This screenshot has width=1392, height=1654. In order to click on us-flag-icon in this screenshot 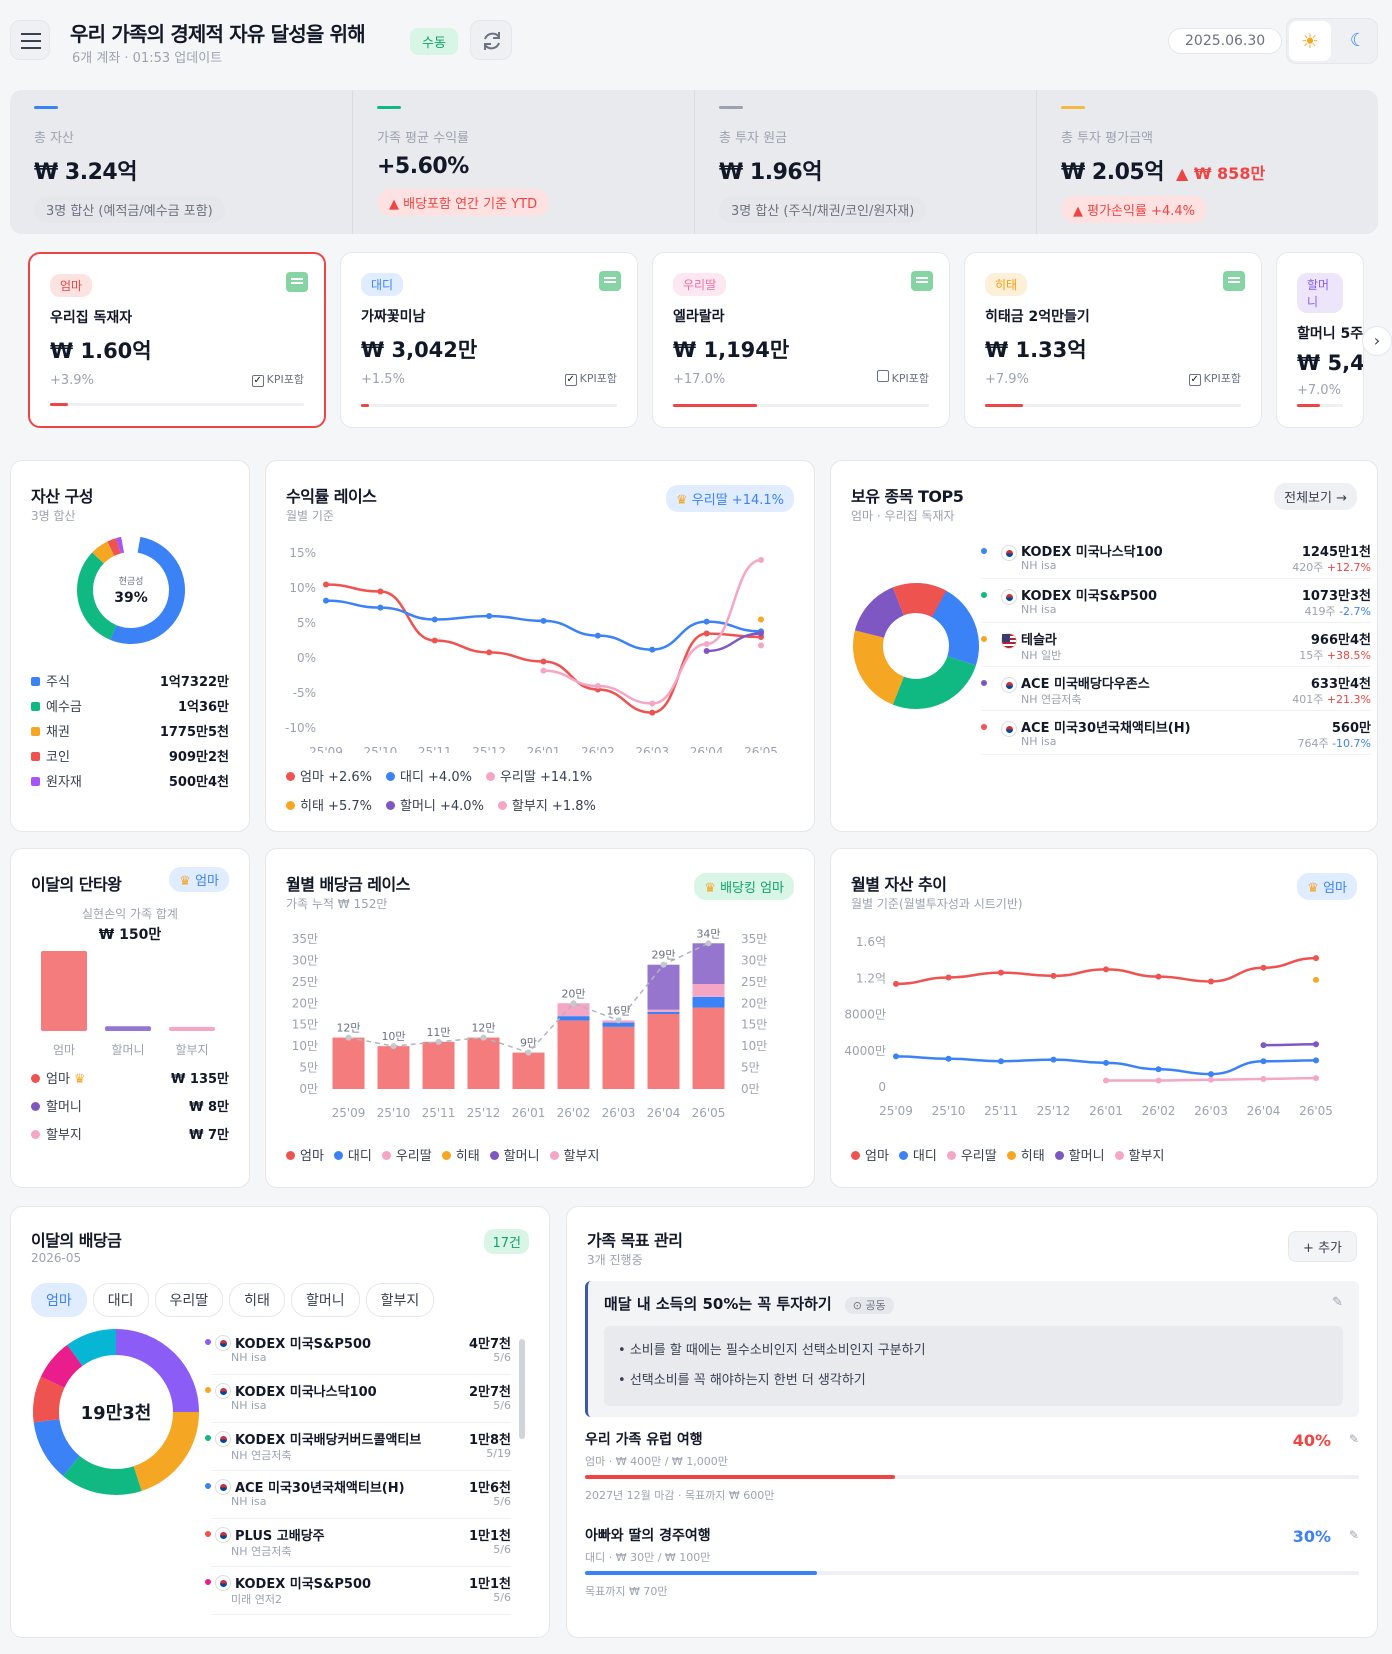, I will do `click(1009, 641)`.